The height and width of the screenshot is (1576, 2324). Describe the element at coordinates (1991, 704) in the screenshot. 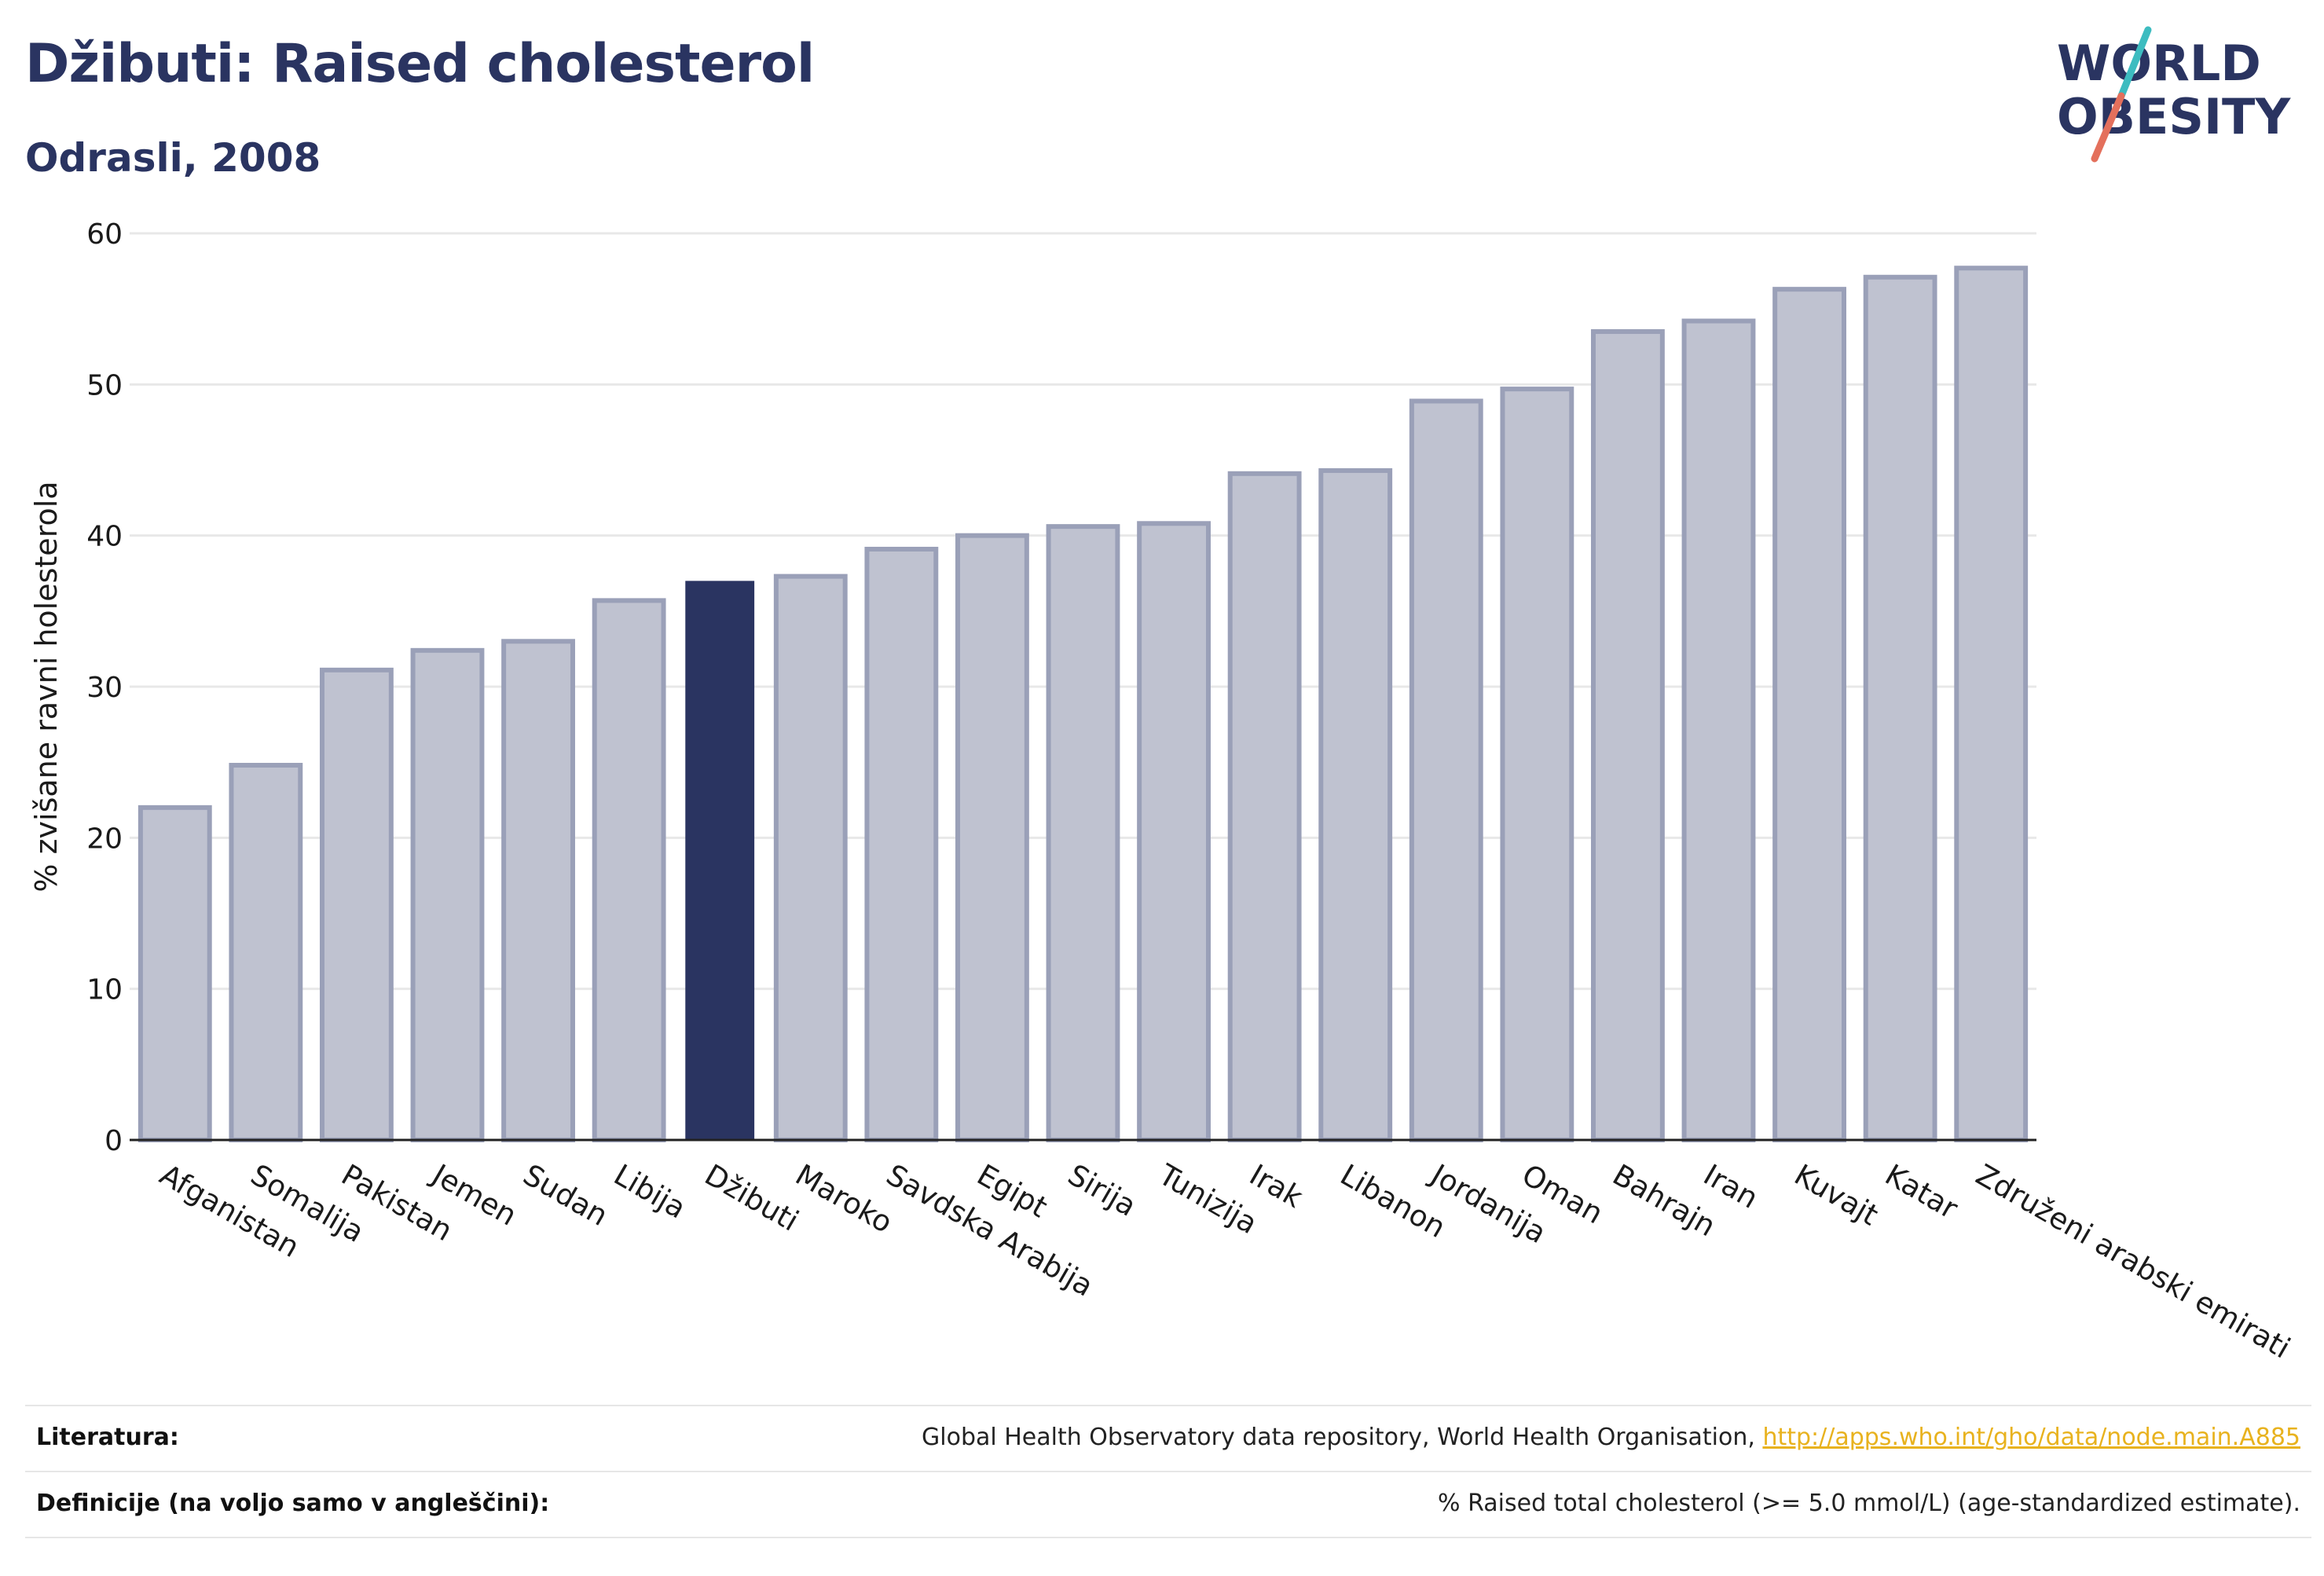

I see `bar-združeni-arabski-emirati` at that location.